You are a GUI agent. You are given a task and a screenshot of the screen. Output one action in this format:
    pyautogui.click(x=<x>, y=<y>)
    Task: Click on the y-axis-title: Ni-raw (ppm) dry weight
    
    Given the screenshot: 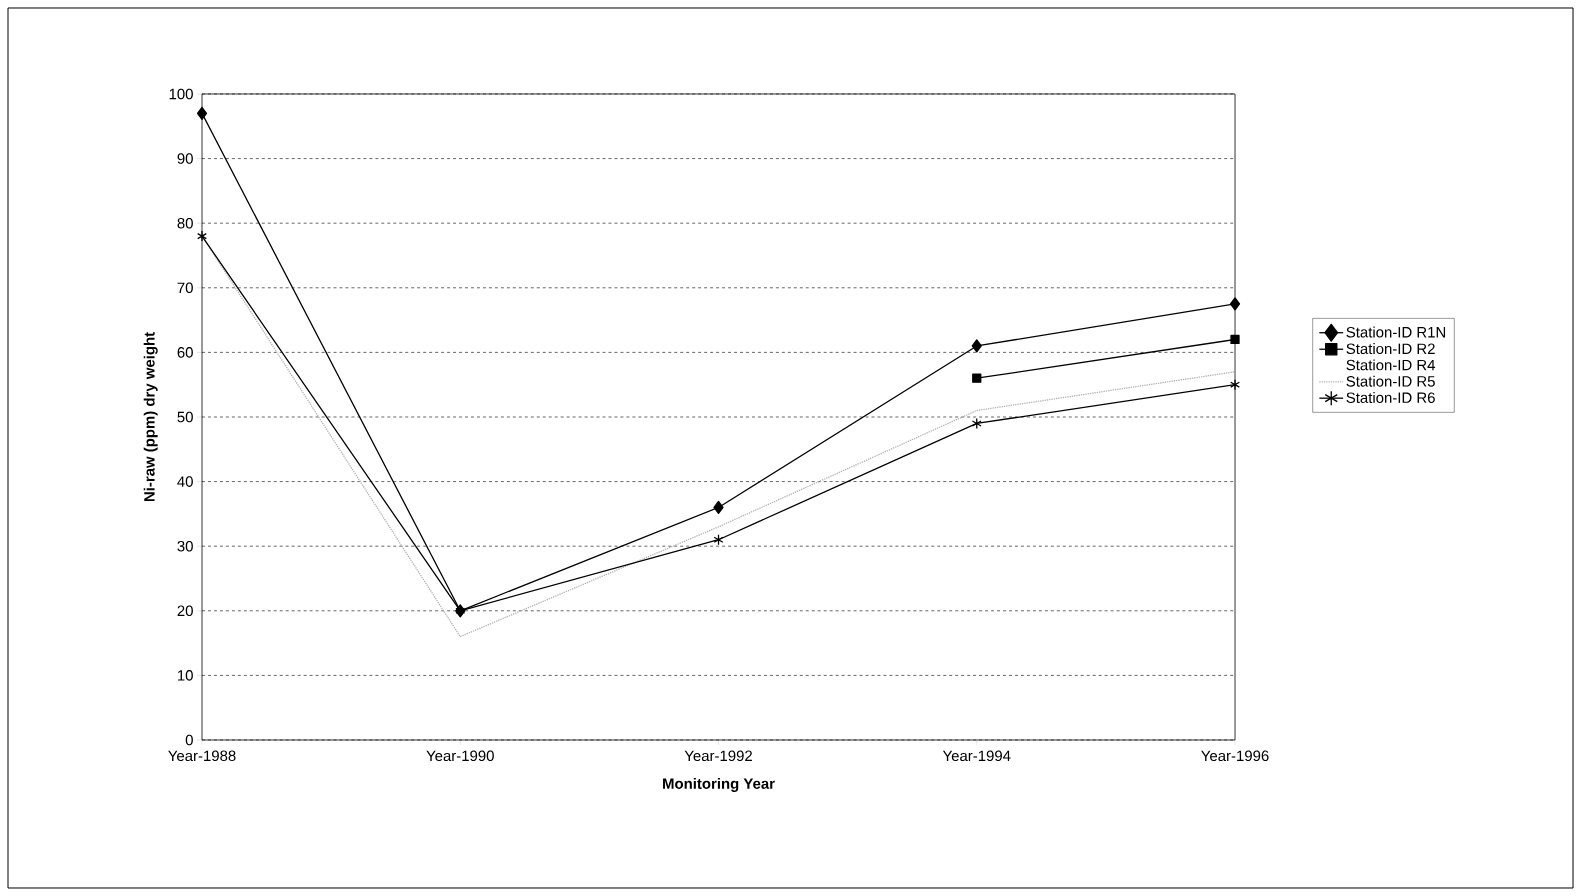 What is the action you would take?
    pyautogui.click(x=150, y=417)
    